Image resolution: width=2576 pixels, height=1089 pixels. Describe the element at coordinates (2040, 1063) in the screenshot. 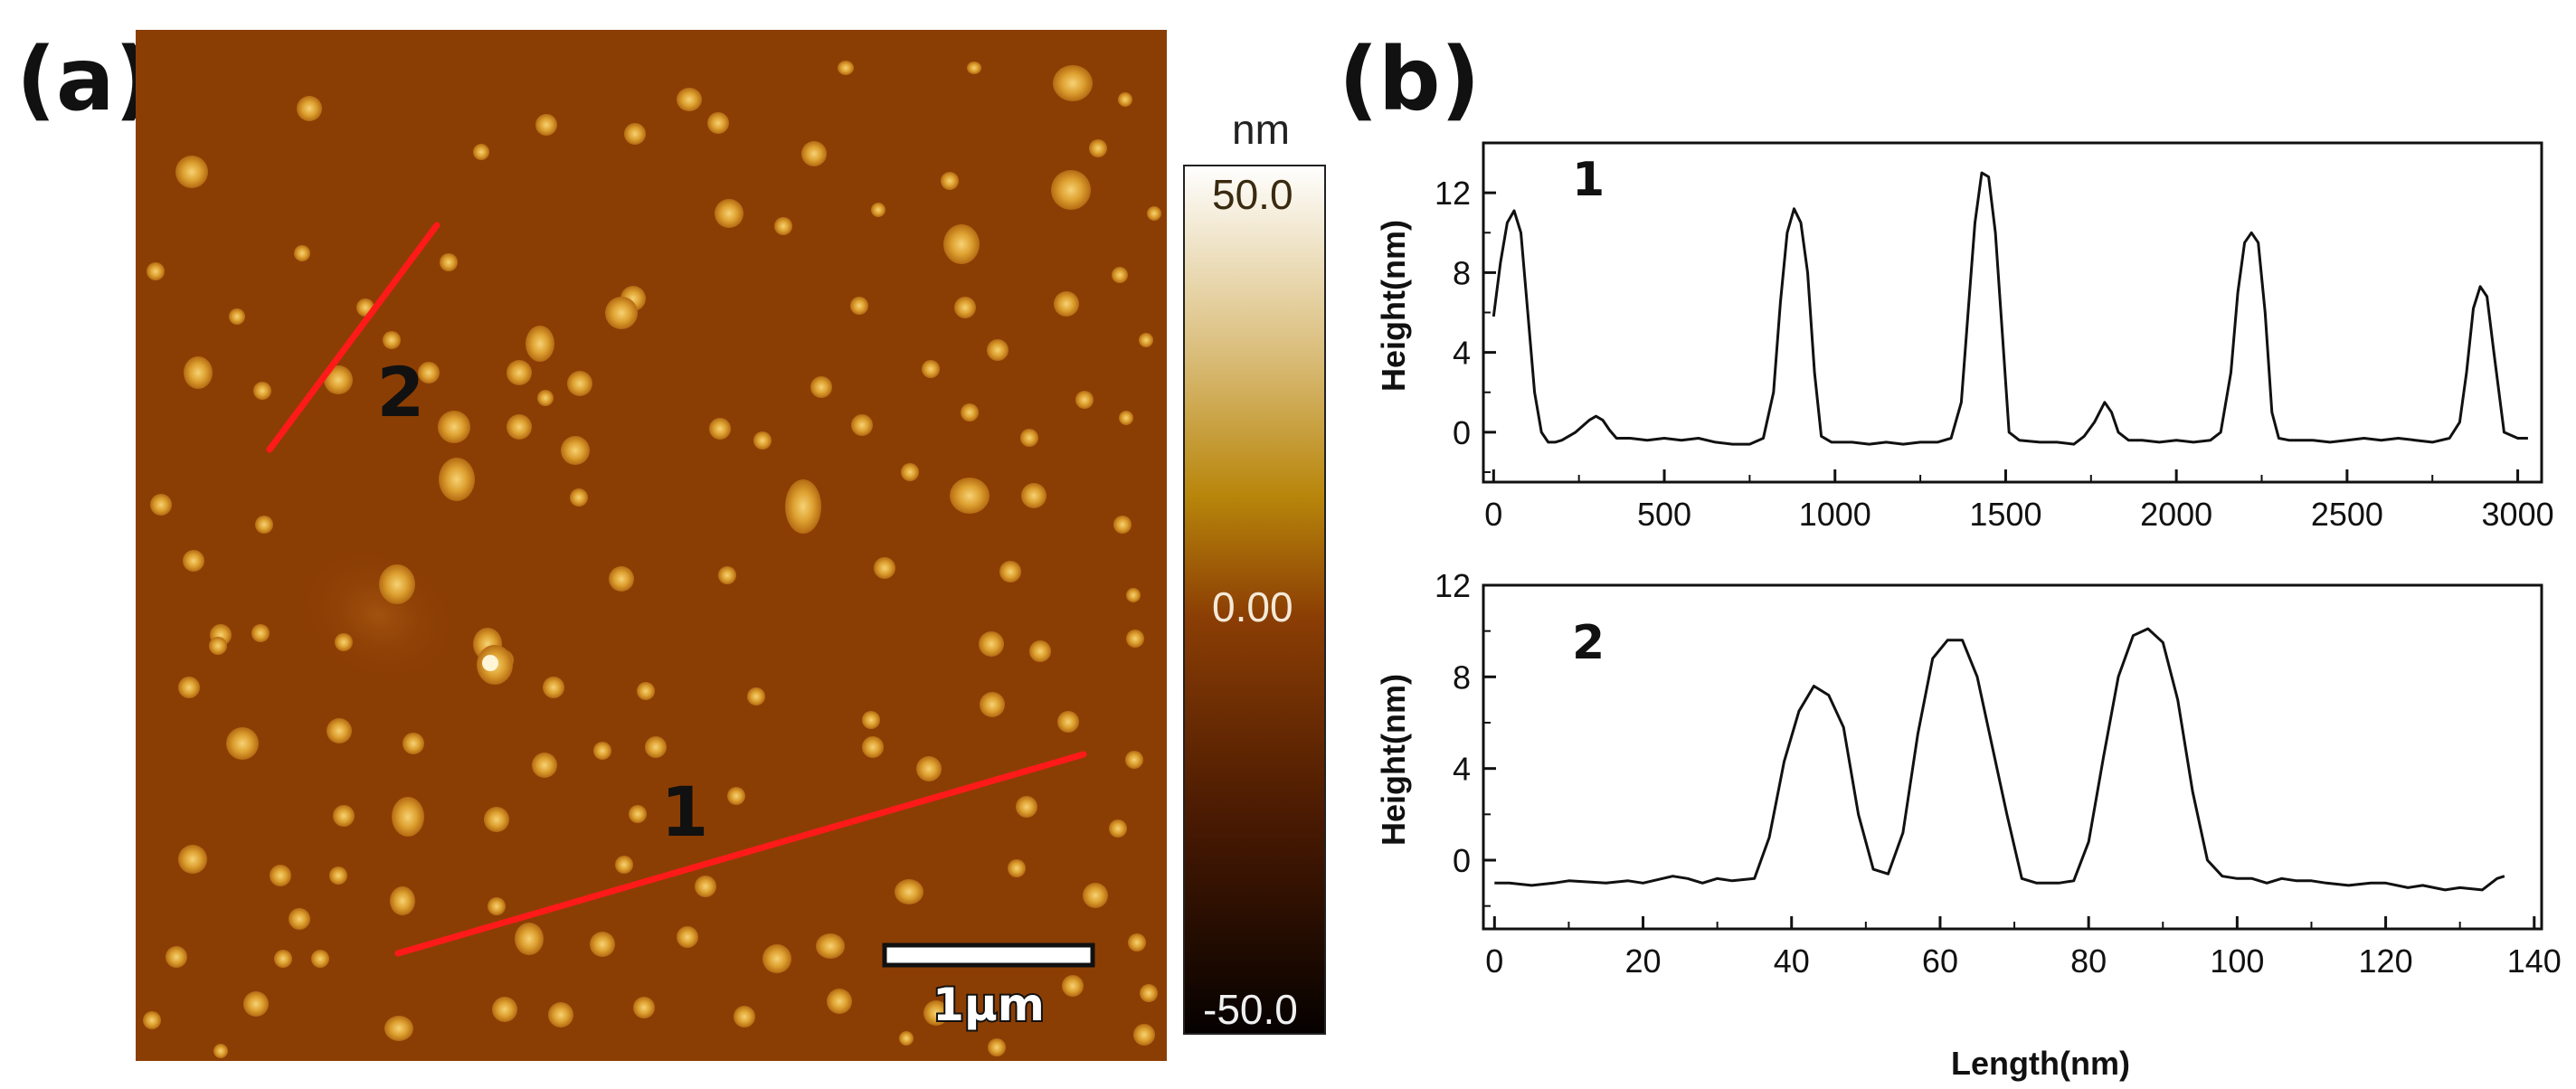

I see `plot-2-xlabel: Length(nm)` at that location.